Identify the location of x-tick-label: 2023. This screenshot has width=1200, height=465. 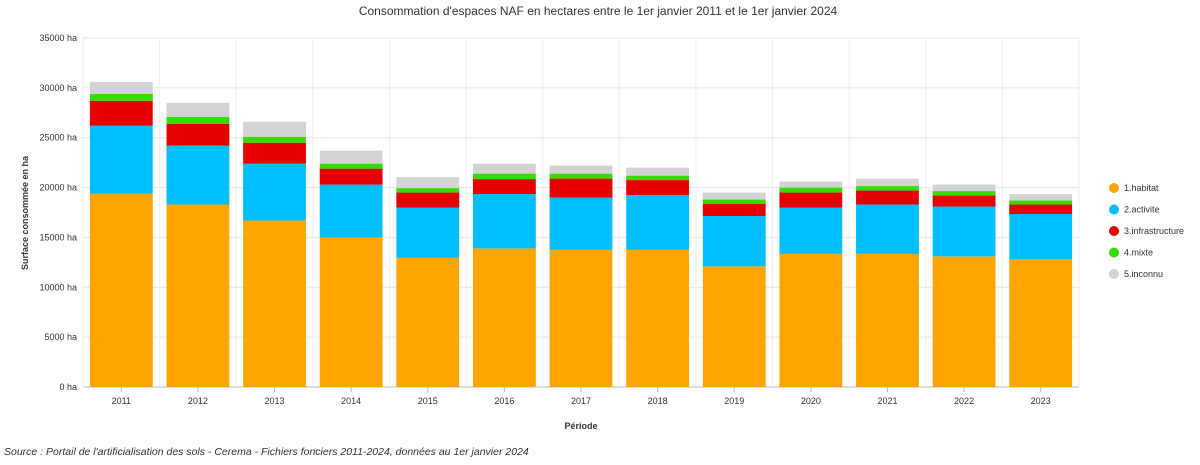
(1041, 401).